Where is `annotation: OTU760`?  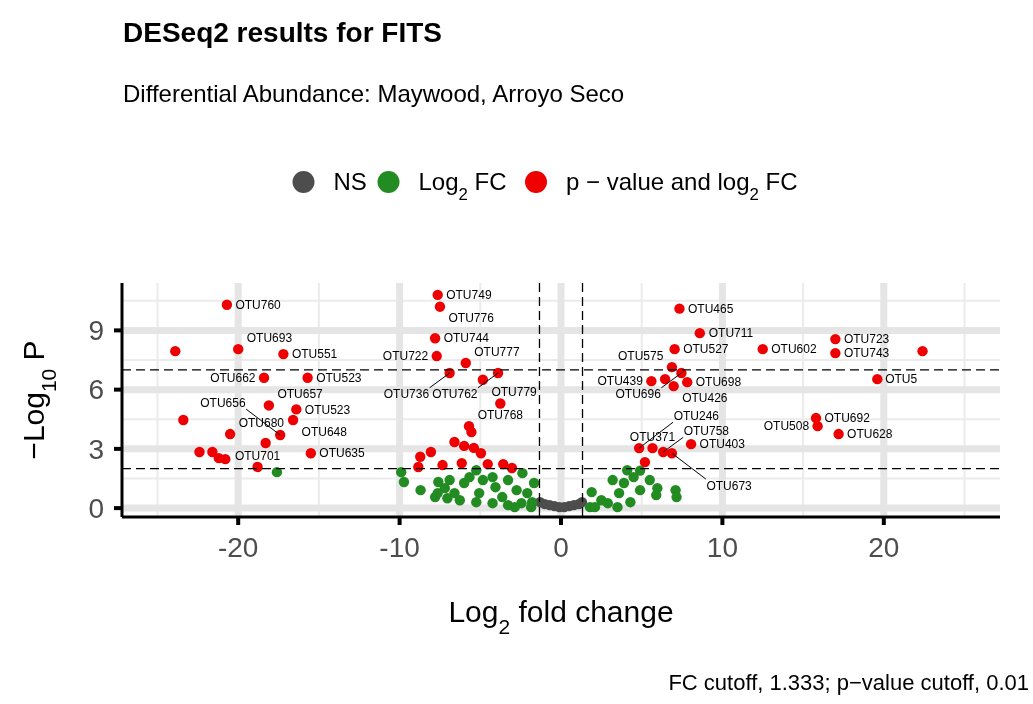
annotation: OTU760 is located at coordinates (258, 304).